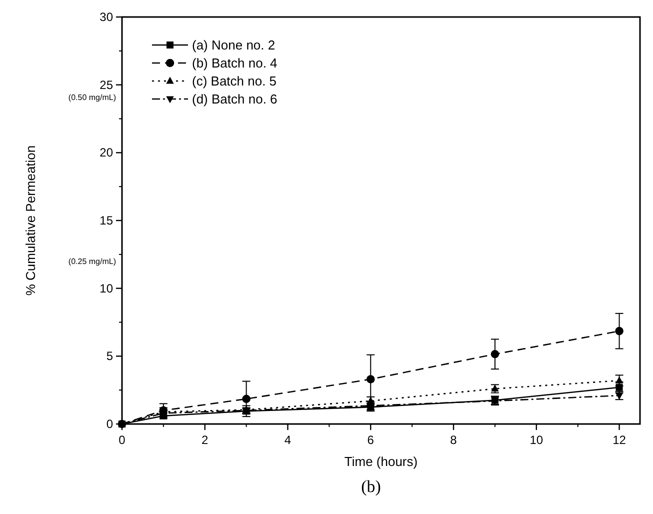 The width and height of the screenshot is (653, 514). What do you see at coordinates (234, 45) in the screenshot?
I see `legend-label: (a) None no. 2` at bounding box center [234, 45].